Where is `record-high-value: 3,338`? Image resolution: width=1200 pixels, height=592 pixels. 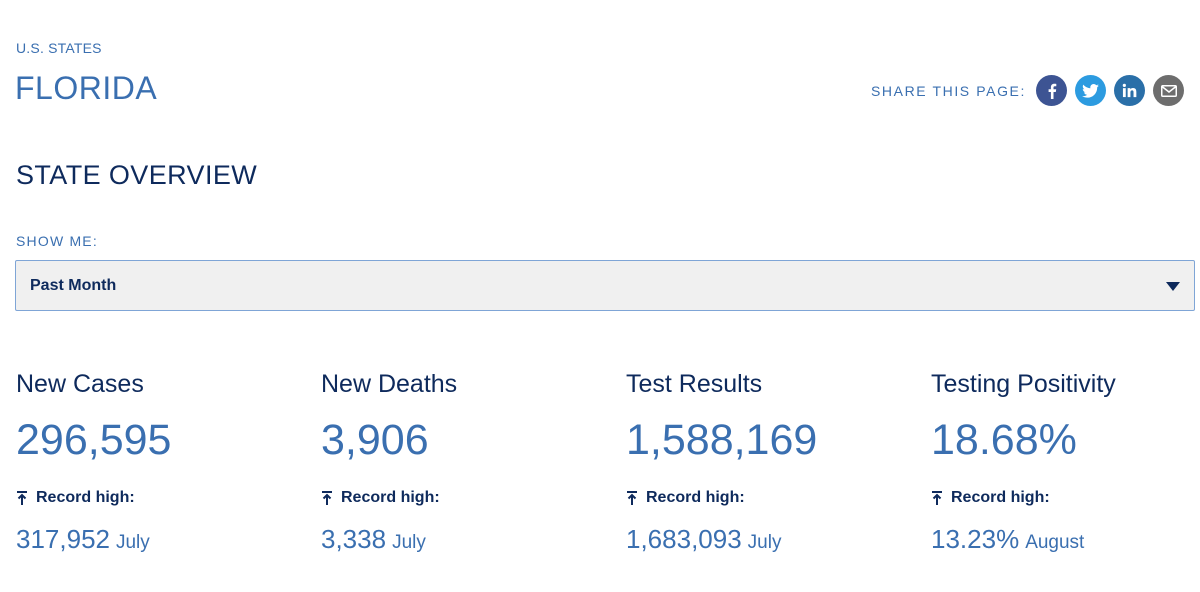 record-high-value: 3,338 is located at coordinates (354, 539).